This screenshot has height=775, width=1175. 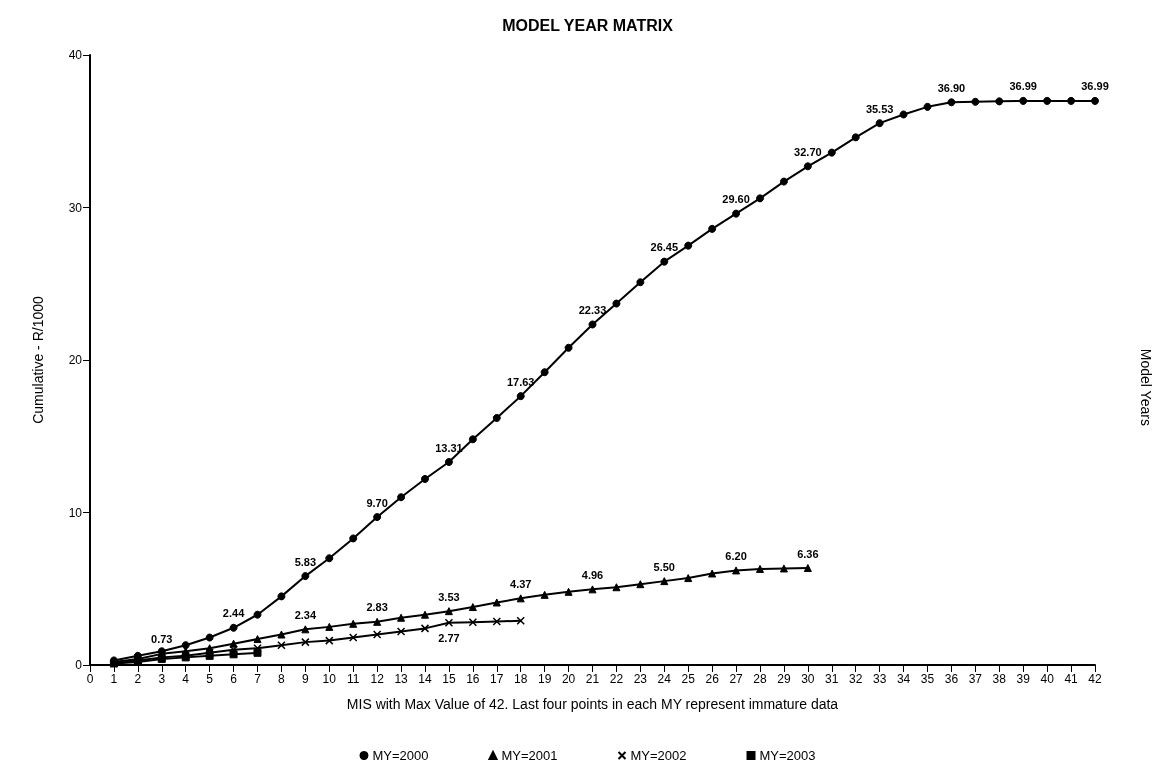 What do you see at coordinates (75, 55) in the screenshot?
I see `y-tick-label: 40` at bounding box center [75, 55].